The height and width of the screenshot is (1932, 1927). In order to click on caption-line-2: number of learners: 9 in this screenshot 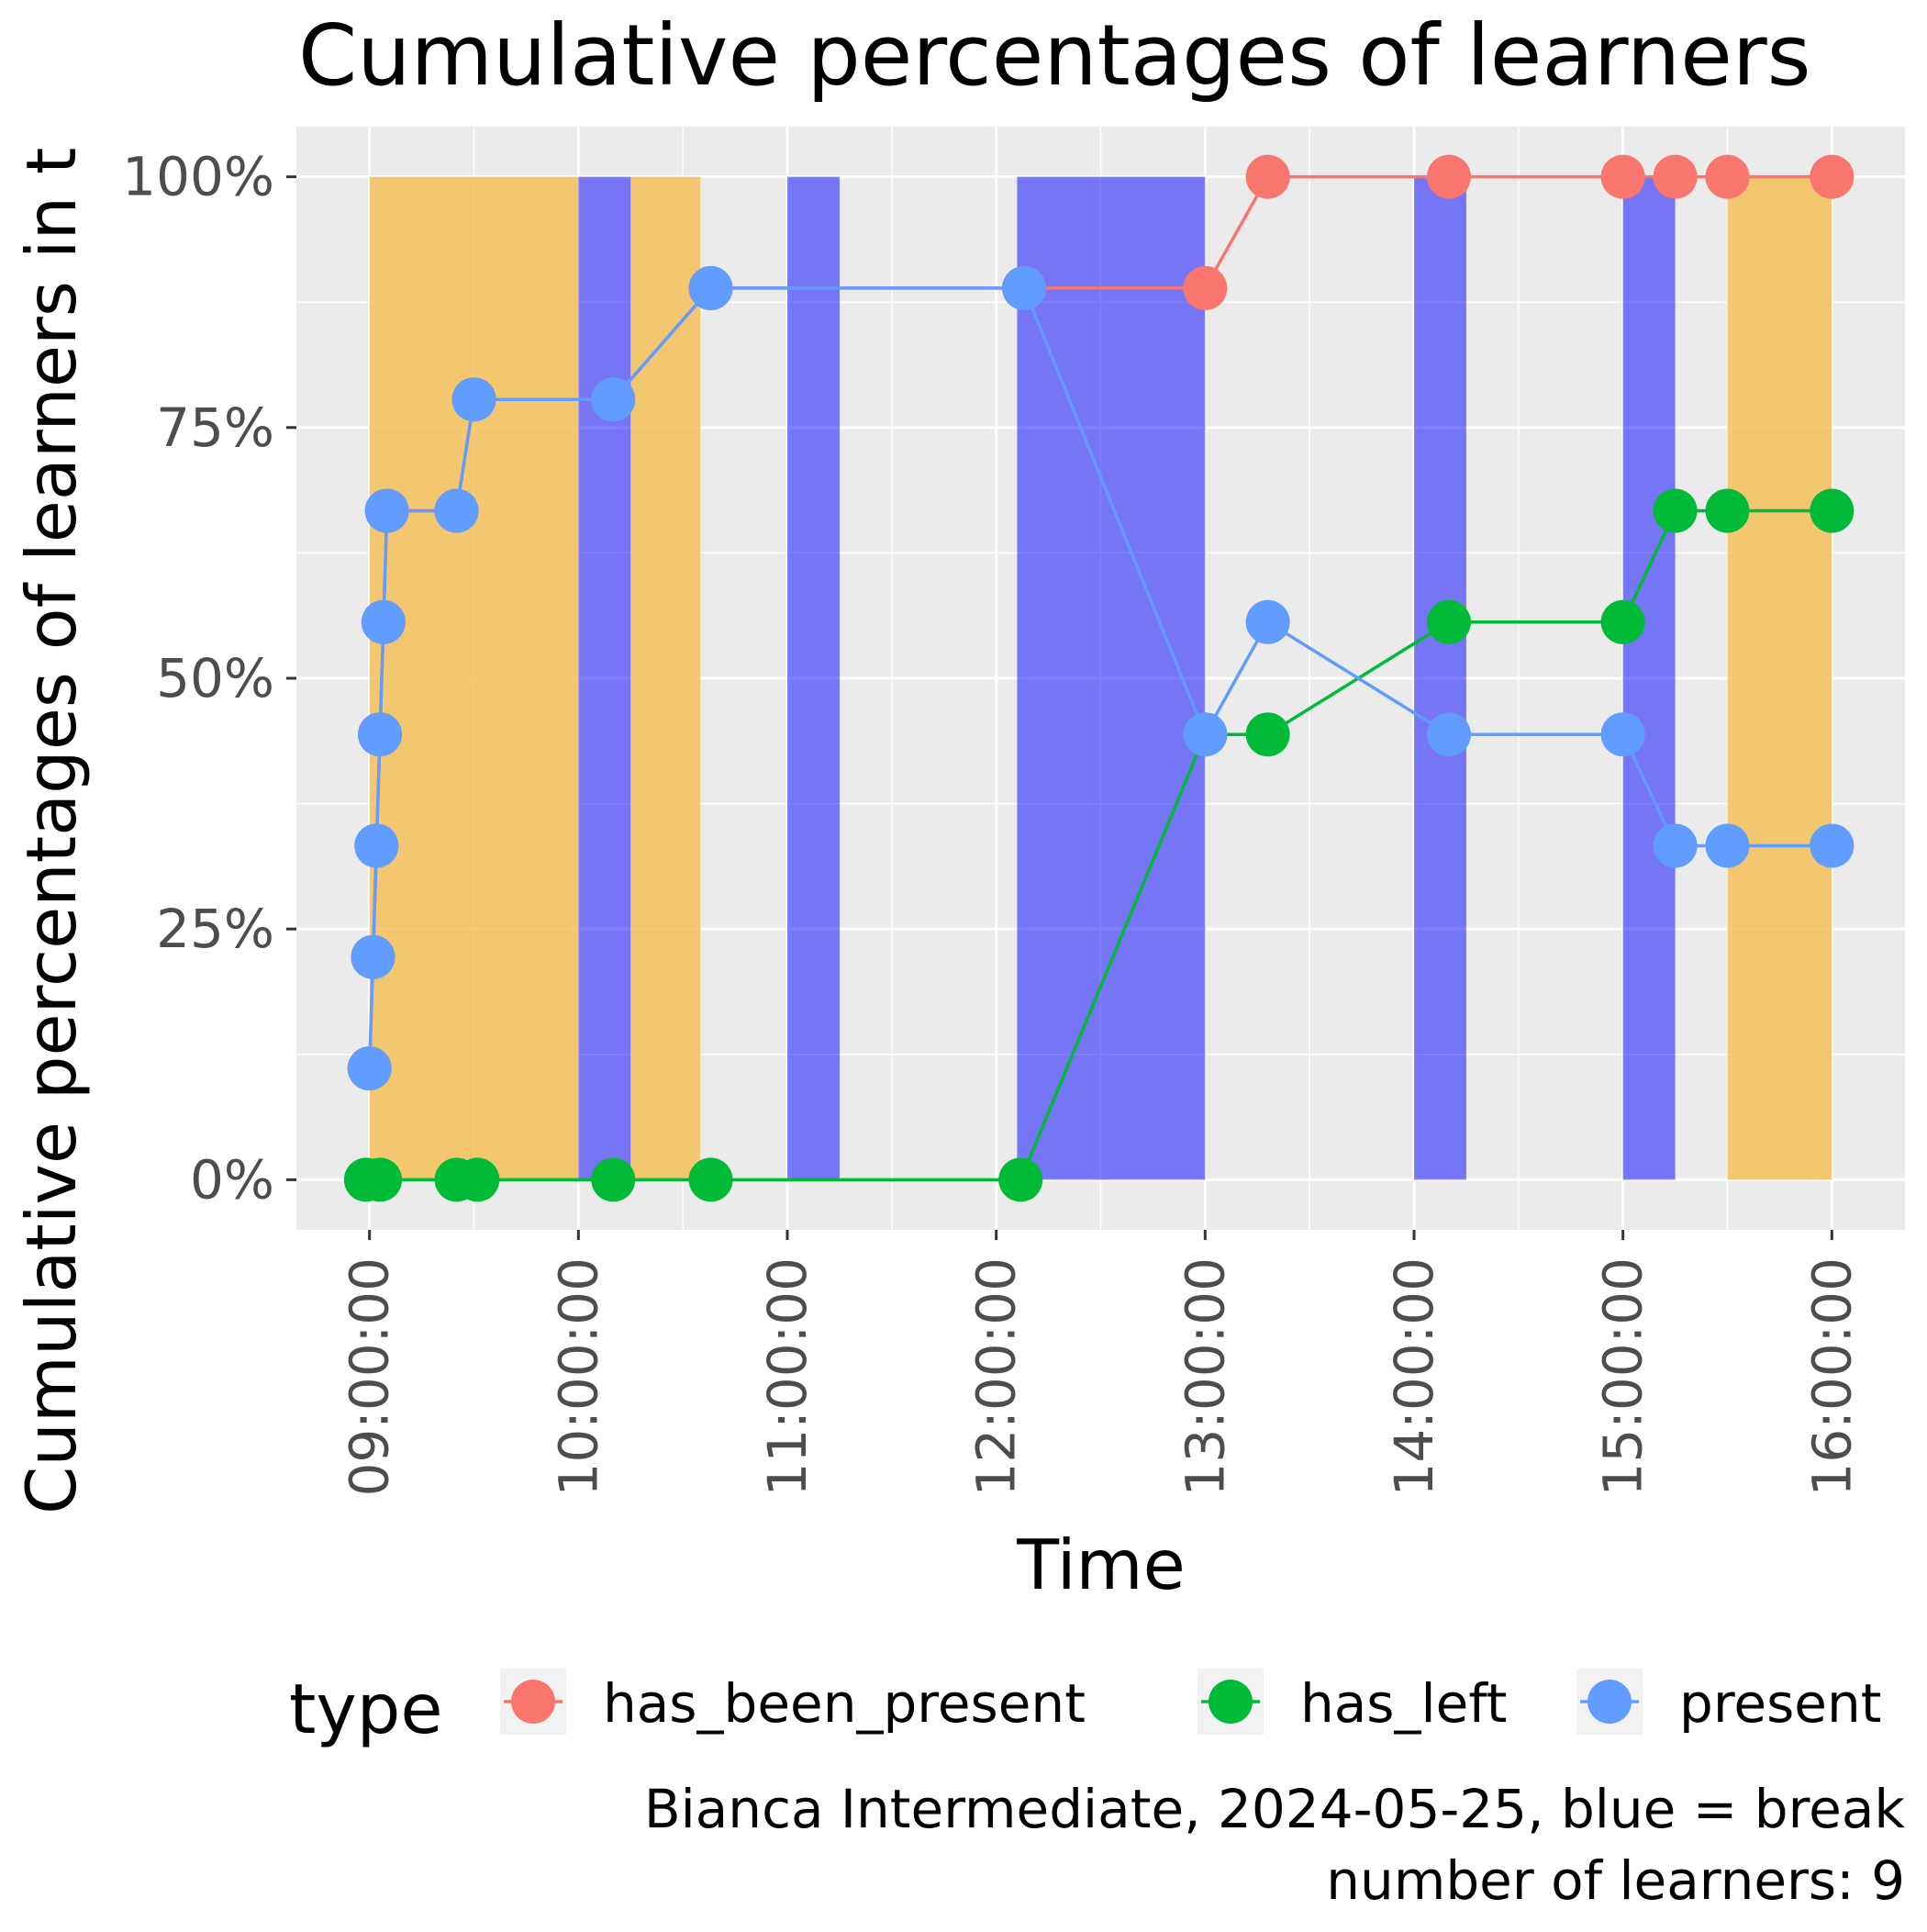, I will do `click(1615, 1880)`.